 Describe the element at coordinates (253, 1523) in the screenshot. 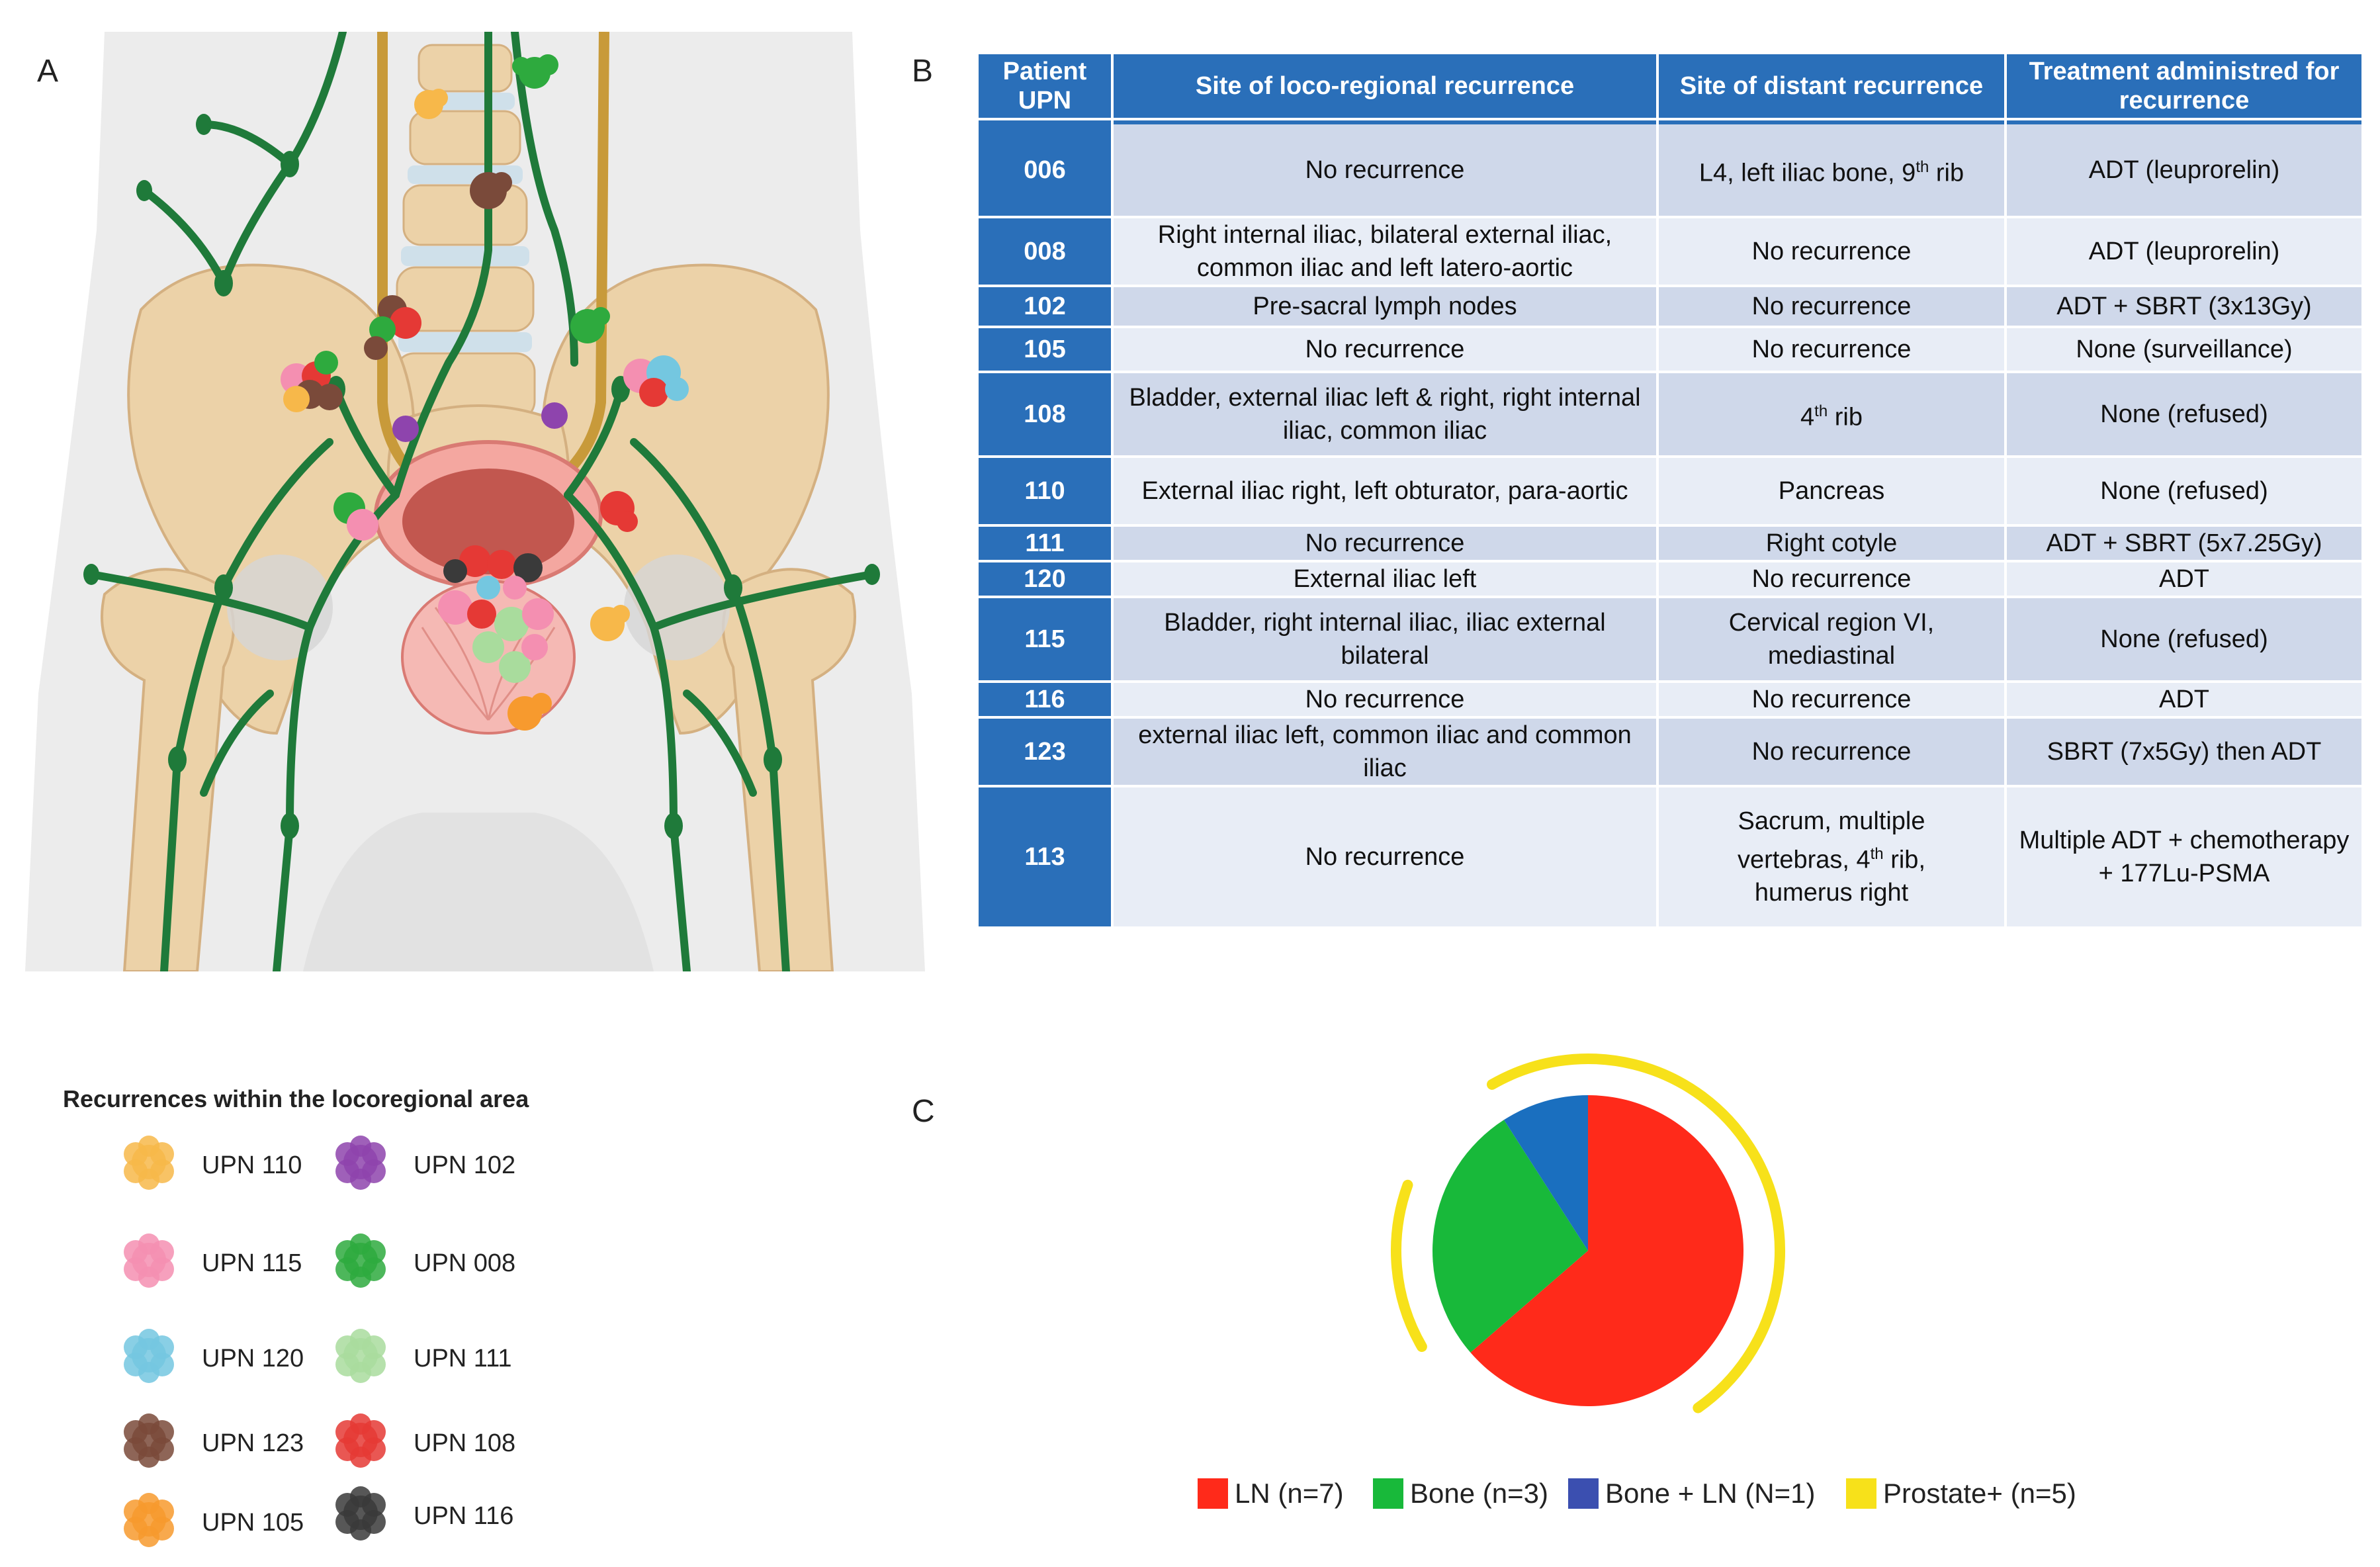

I see `legend-item-label: UPN 105` at that location.